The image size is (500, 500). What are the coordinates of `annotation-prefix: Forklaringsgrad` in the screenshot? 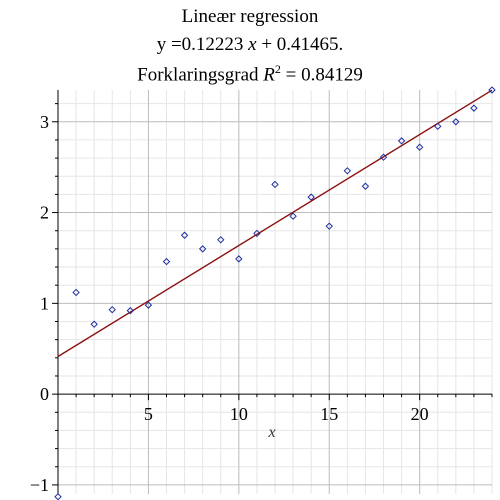 It's located at (198, 75).